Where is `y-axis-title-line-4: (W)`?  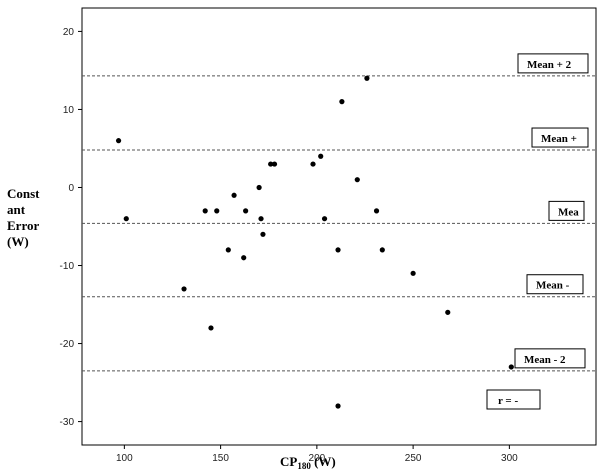
y-axis-title-line-4: (W) is located at coordinates (18, 241).